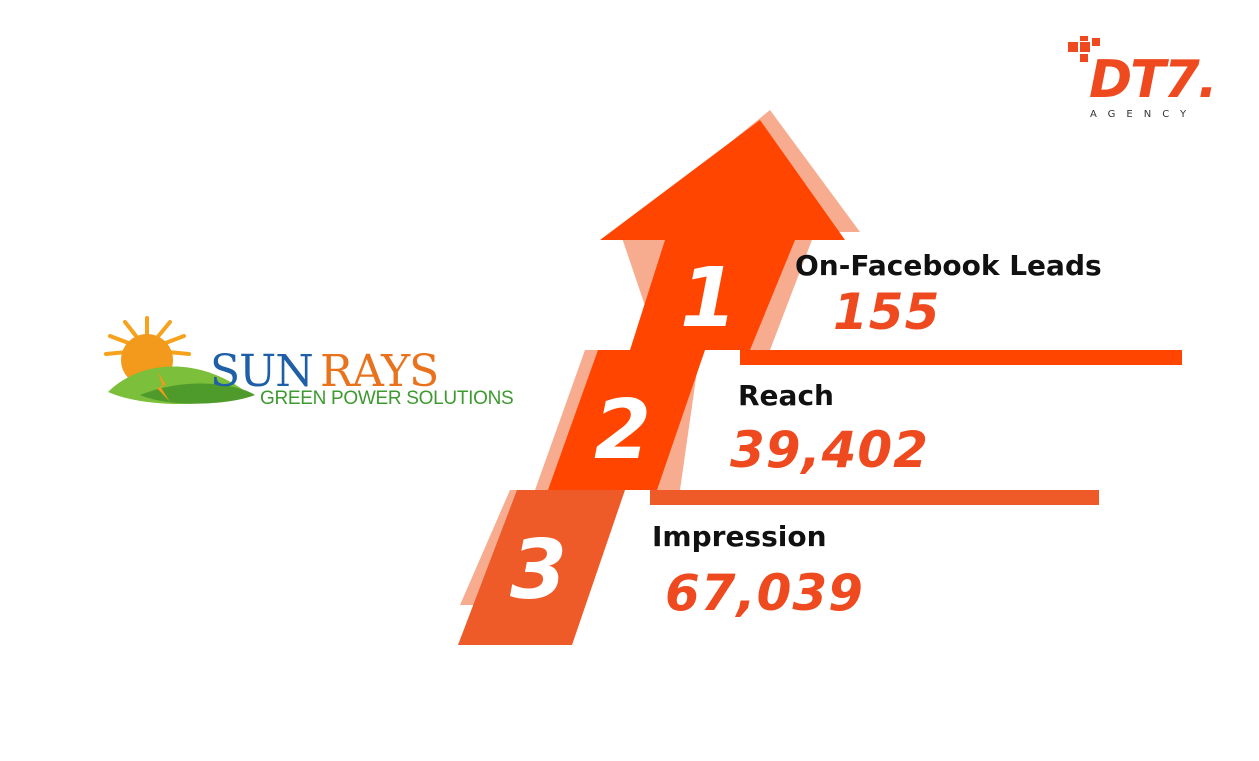 The width and height of the screenshot is (1259, 761). Describe the element at coordinates (623, 430) in the screenshot. I see `step-2-number: 2` at that location.